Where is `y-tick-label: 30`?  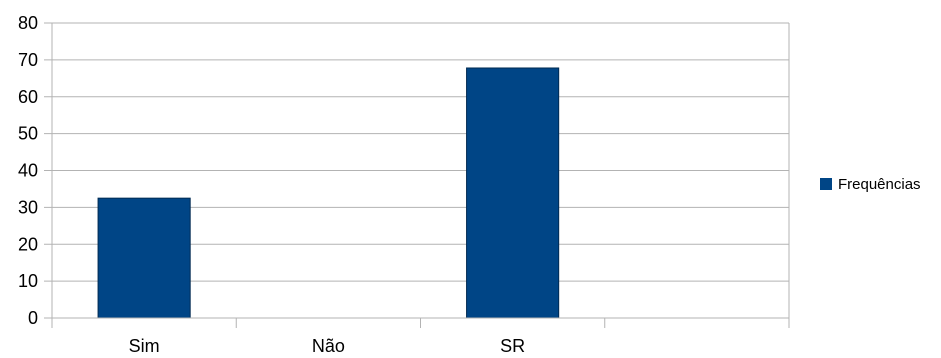
y-tick-label: 30 is located at coordinates (28, 207).